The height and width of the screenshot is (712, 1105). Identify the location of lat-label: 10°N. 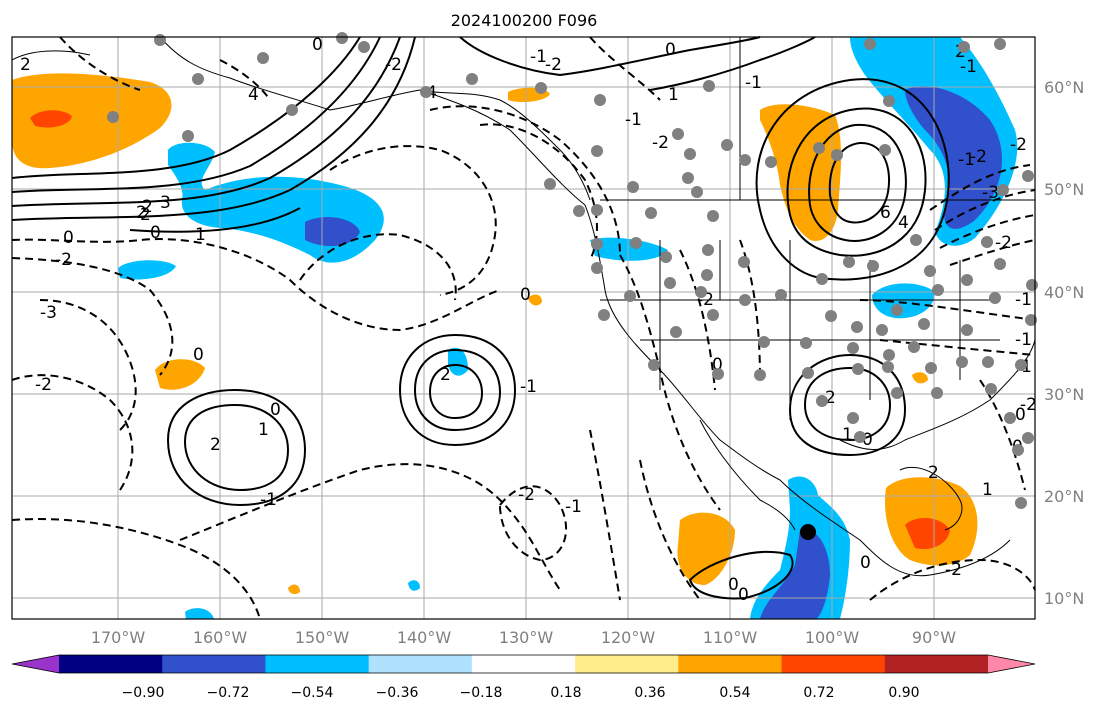
(1064, 598).